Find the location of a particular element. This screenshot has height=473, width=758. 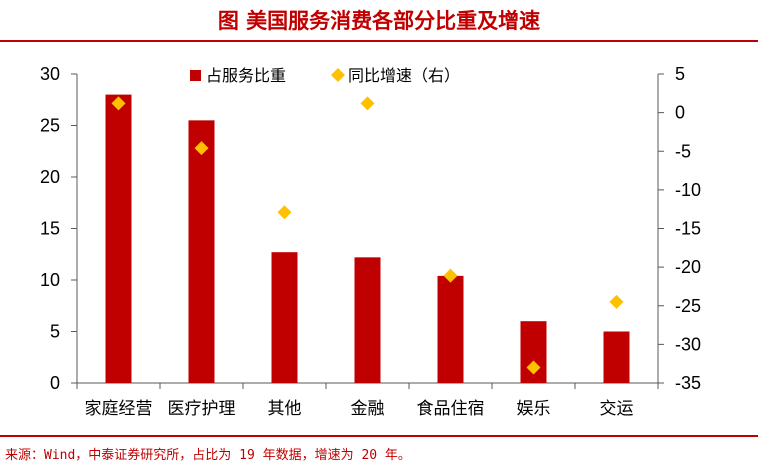

category-label: 娱乐 is located at coordinates (534, 409).